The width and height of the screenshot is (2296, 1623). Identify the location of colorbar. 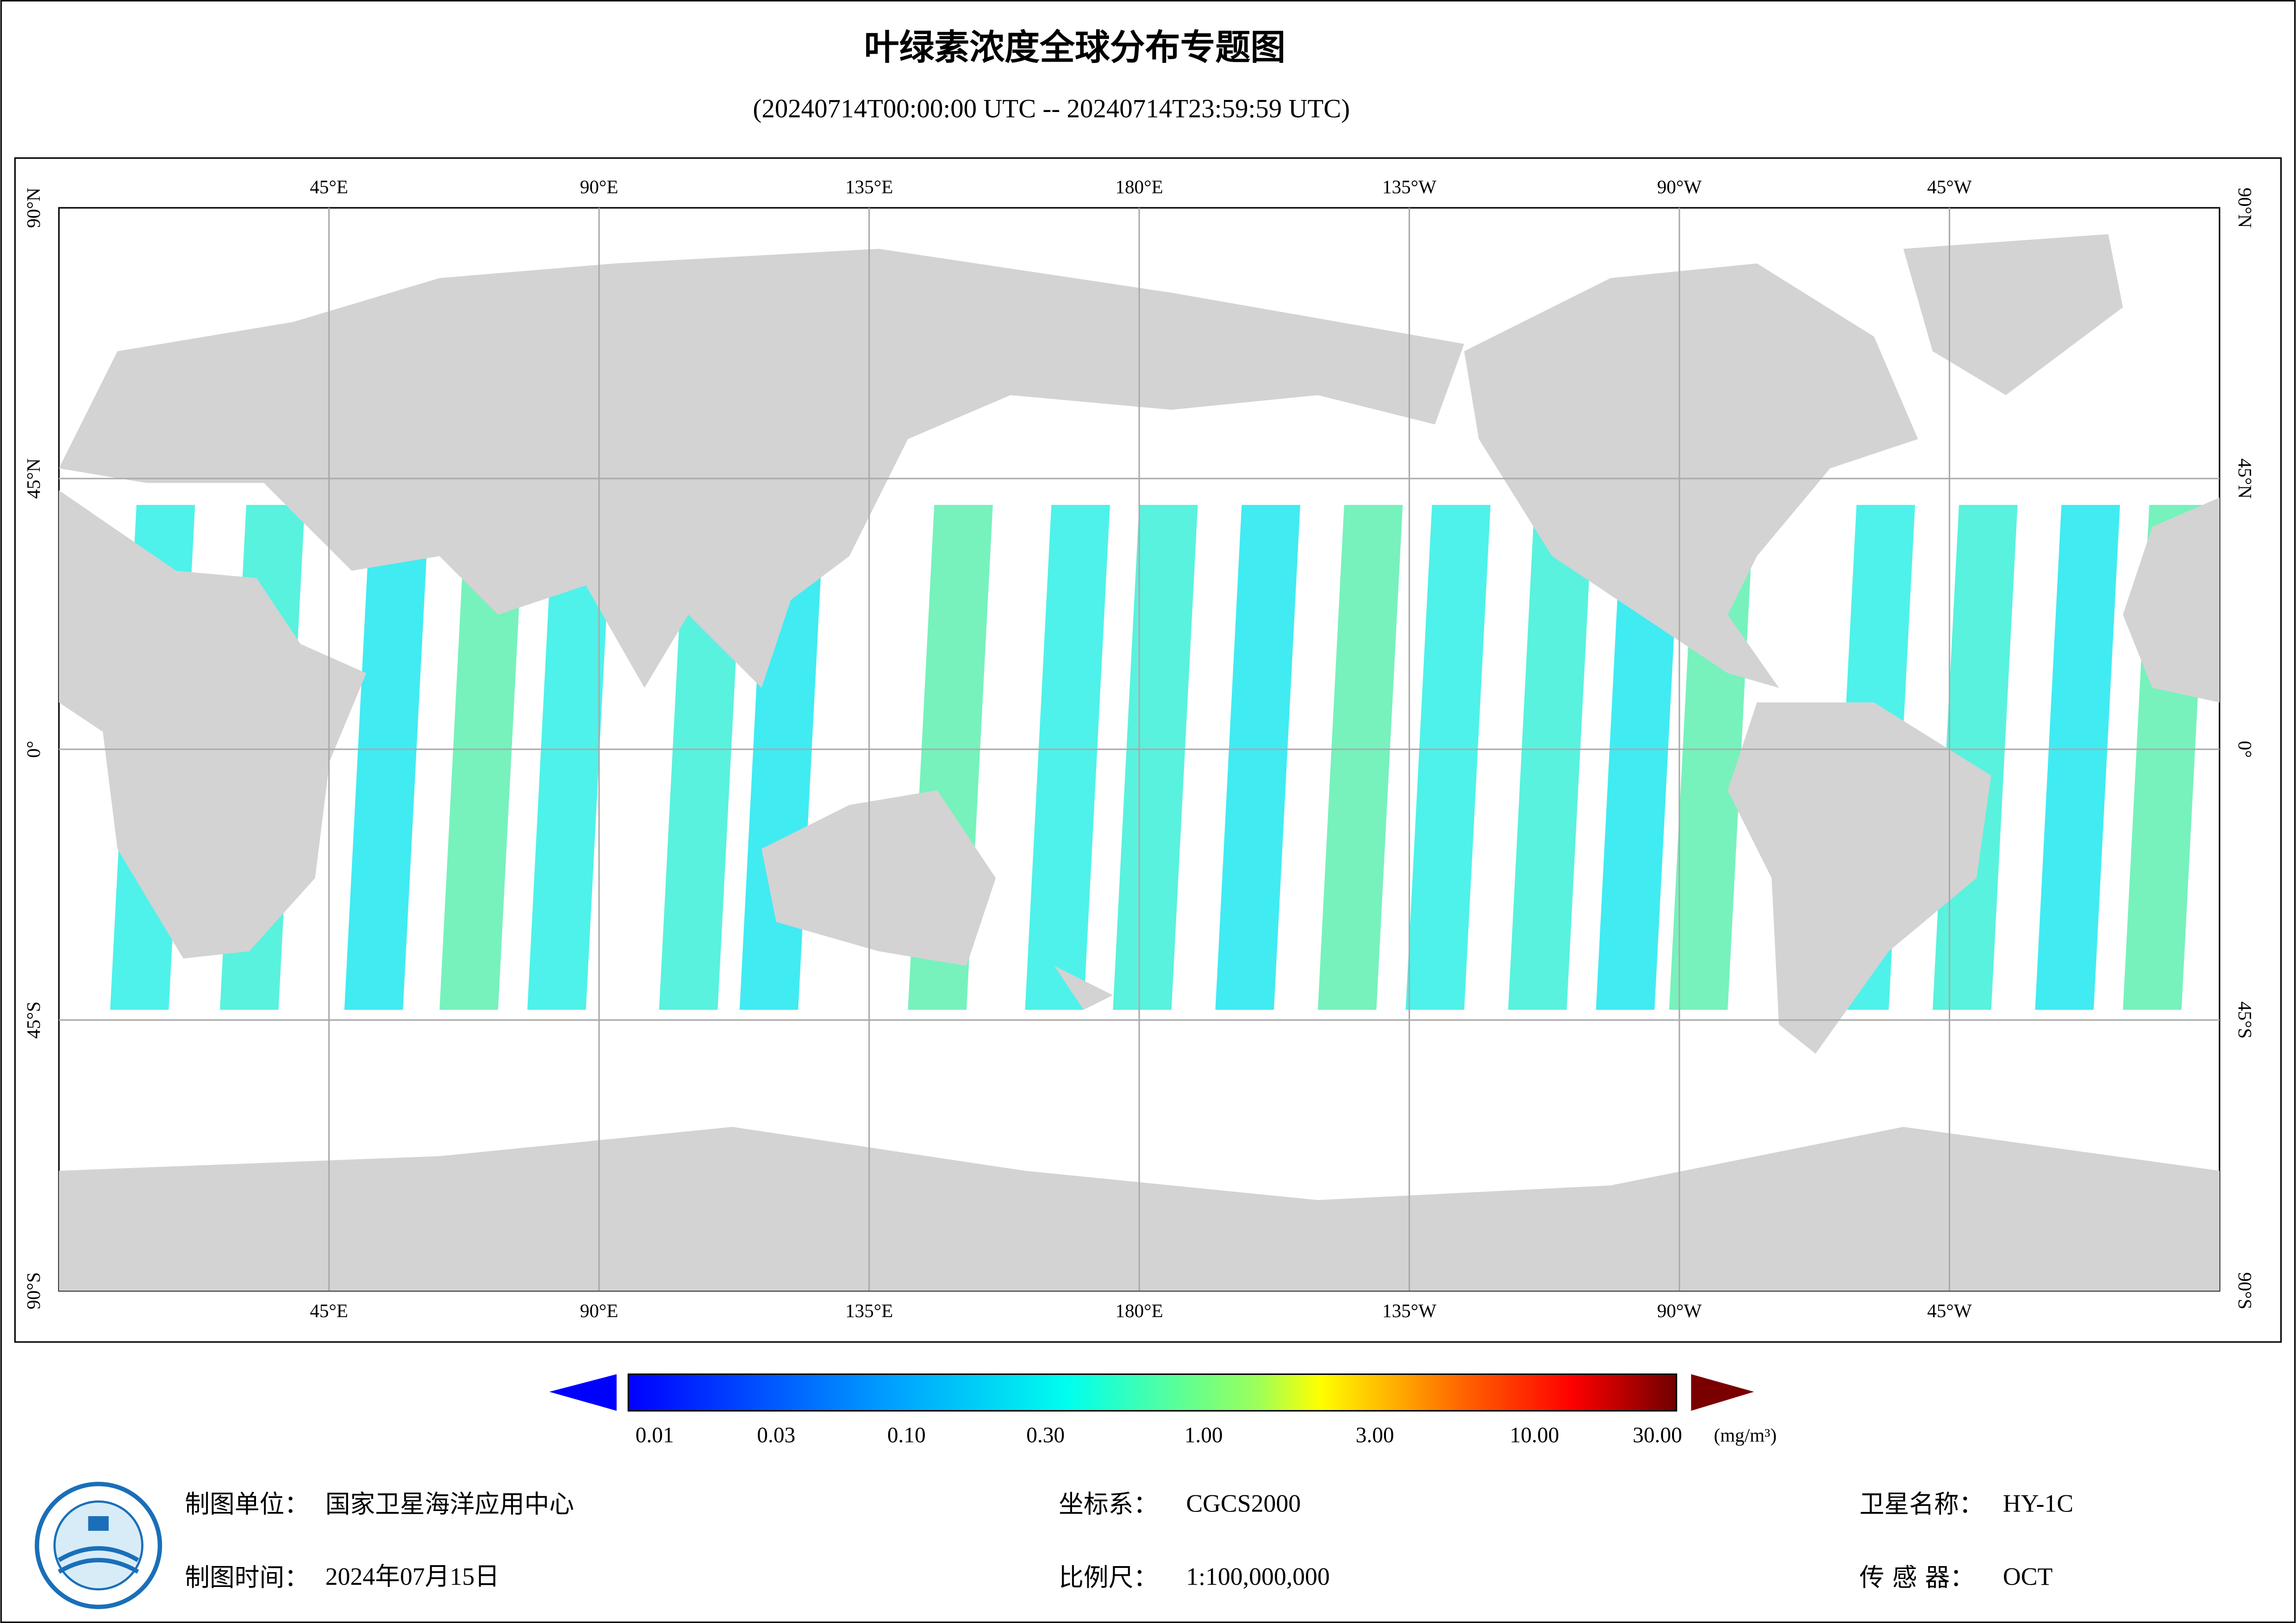
(1152, 1392).